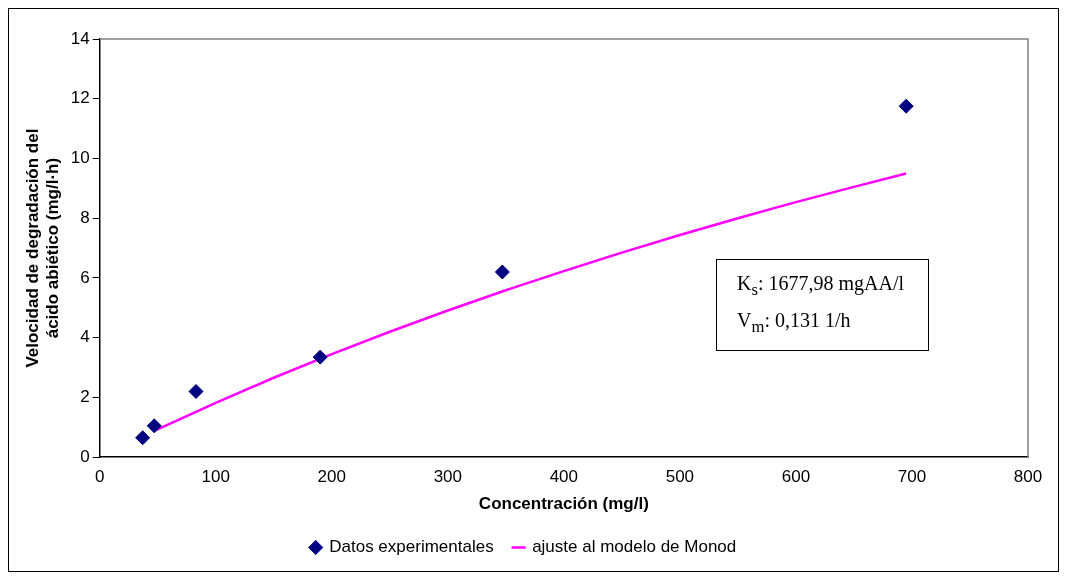  Describe the element at coordinates (796, 477) in the screenshot. I see `x-tick-label: 600` at that location.